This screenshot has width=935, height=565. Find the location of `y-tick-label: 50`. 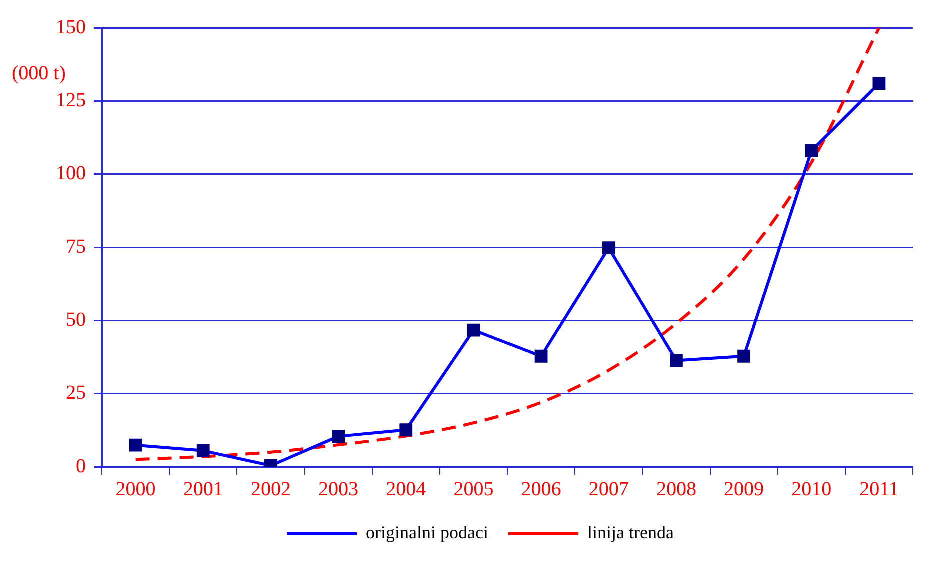

y-tick-label: 50 is located at coordinates (76, 319).